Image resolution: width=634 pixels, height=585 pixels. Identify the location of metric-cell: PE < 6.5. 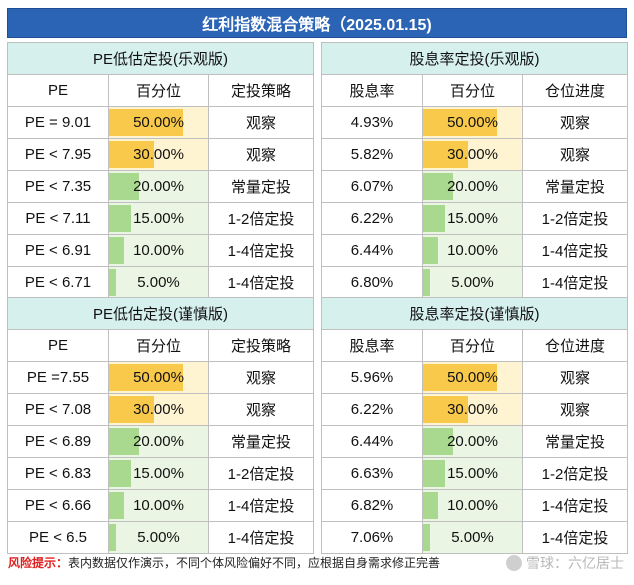
(58, 537).